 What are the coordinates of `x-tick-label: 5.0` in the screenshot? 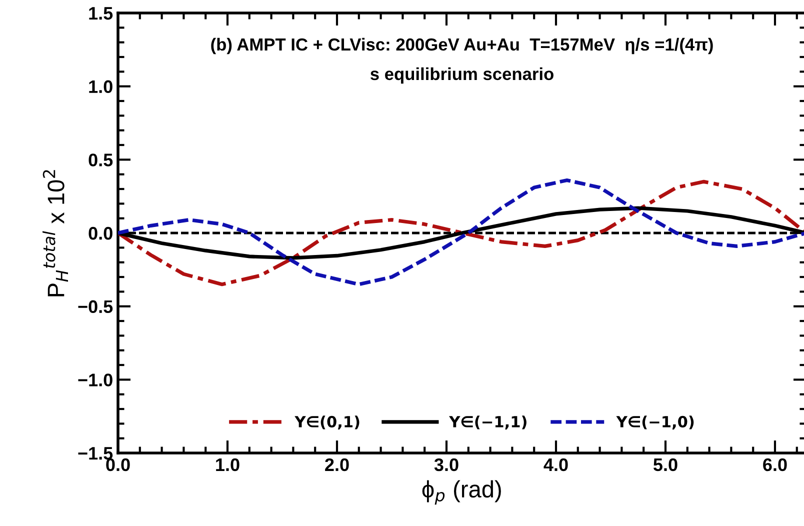 It's located at (666, 465).